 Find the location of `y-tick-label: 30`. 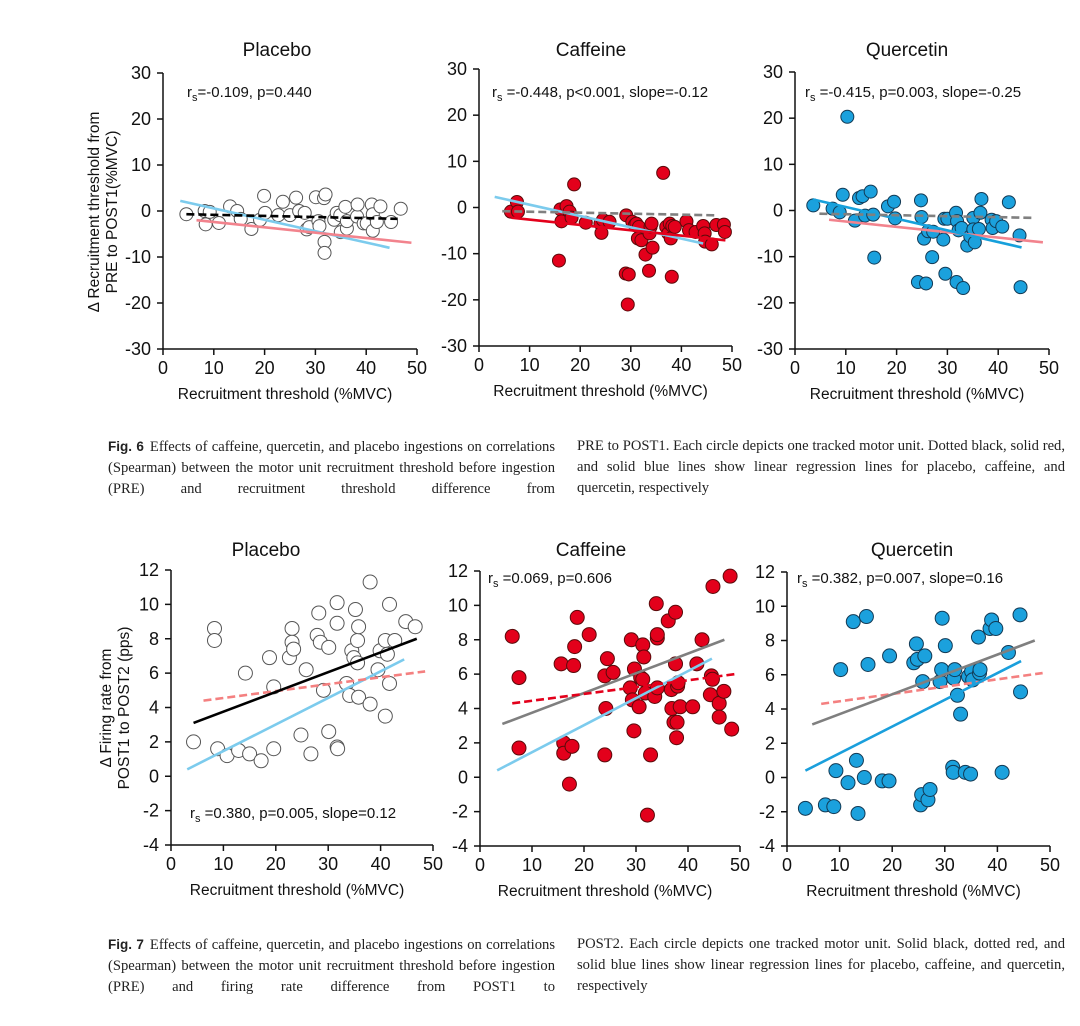

y-tick-label: 30 is located at coordinates (141, 73).